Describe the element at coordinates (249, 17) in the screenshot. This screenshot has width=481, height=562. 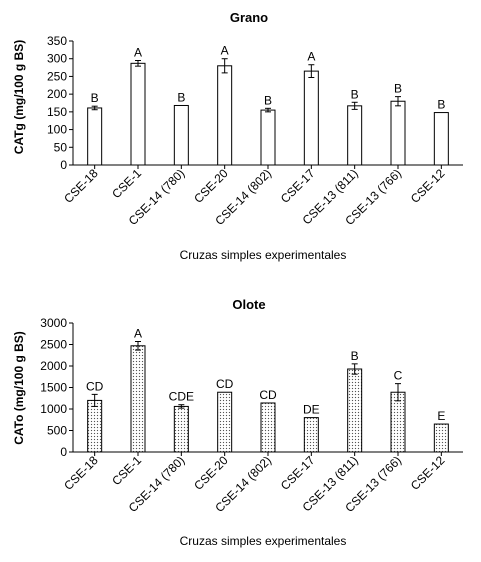
I see `chart-title: Grano` at that location.